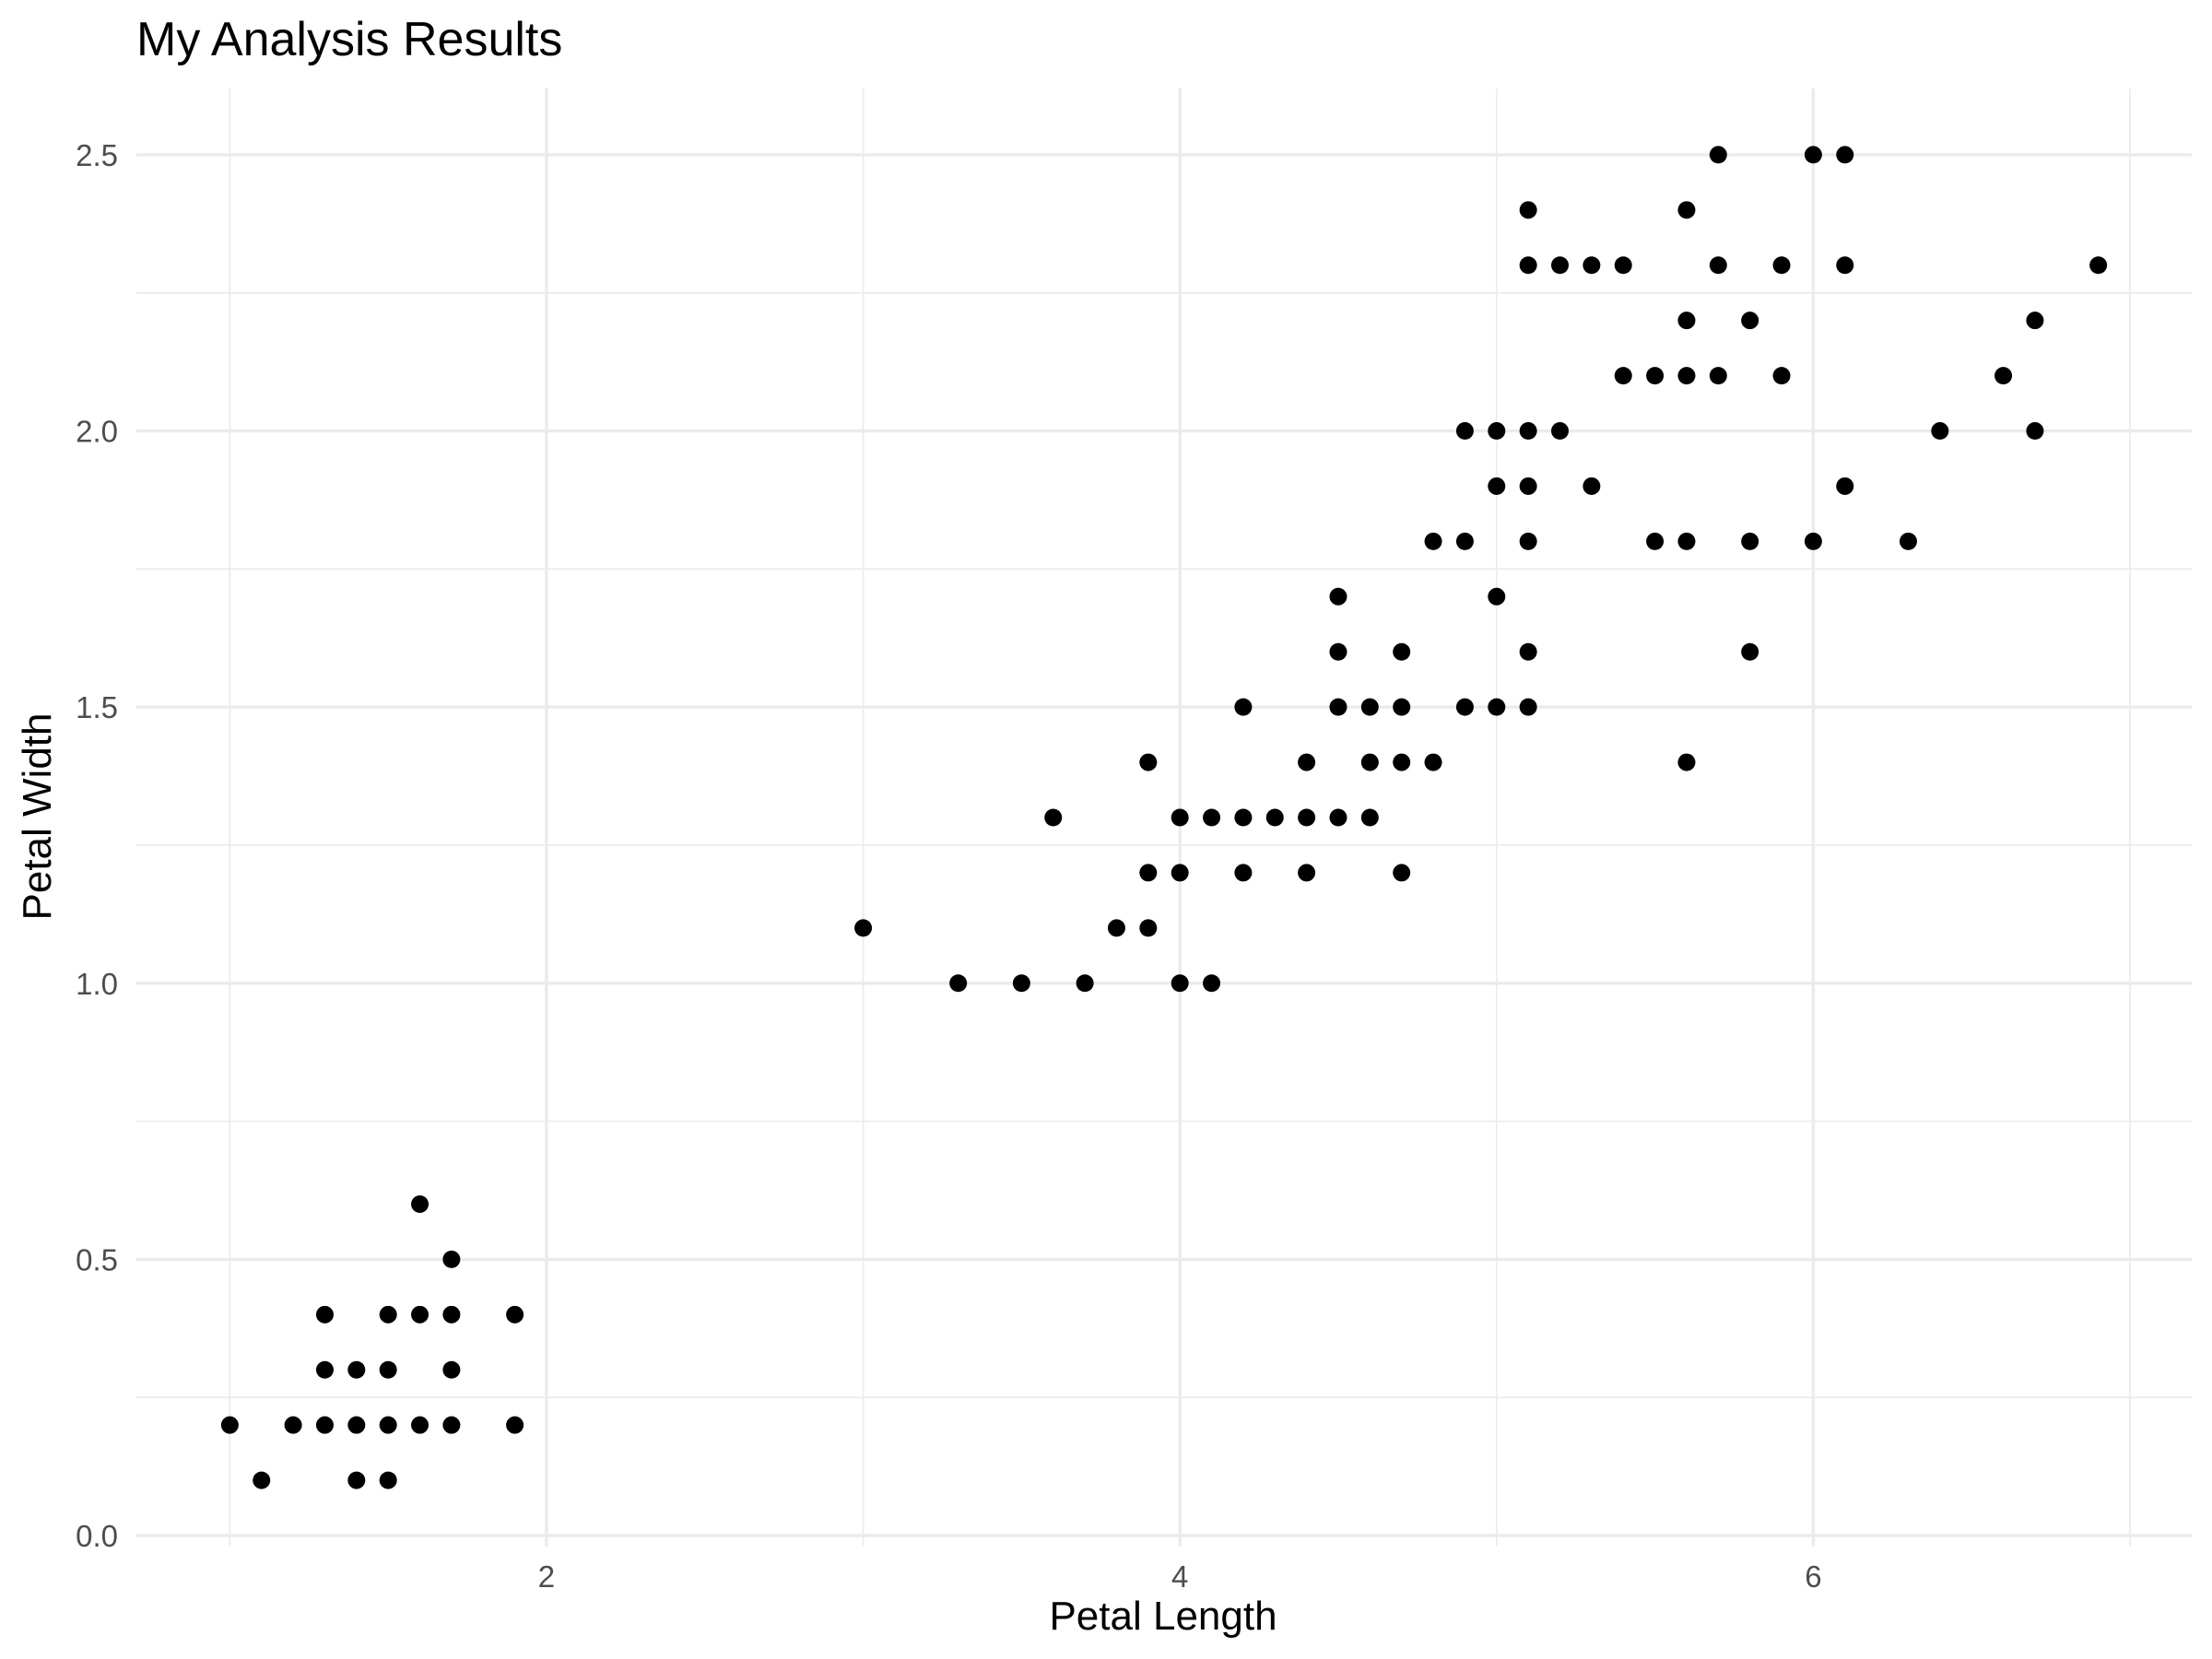  Describe the element at coordinates (97, 707) in the screenshot. I see `y-tick-label: 1.5` at that location.